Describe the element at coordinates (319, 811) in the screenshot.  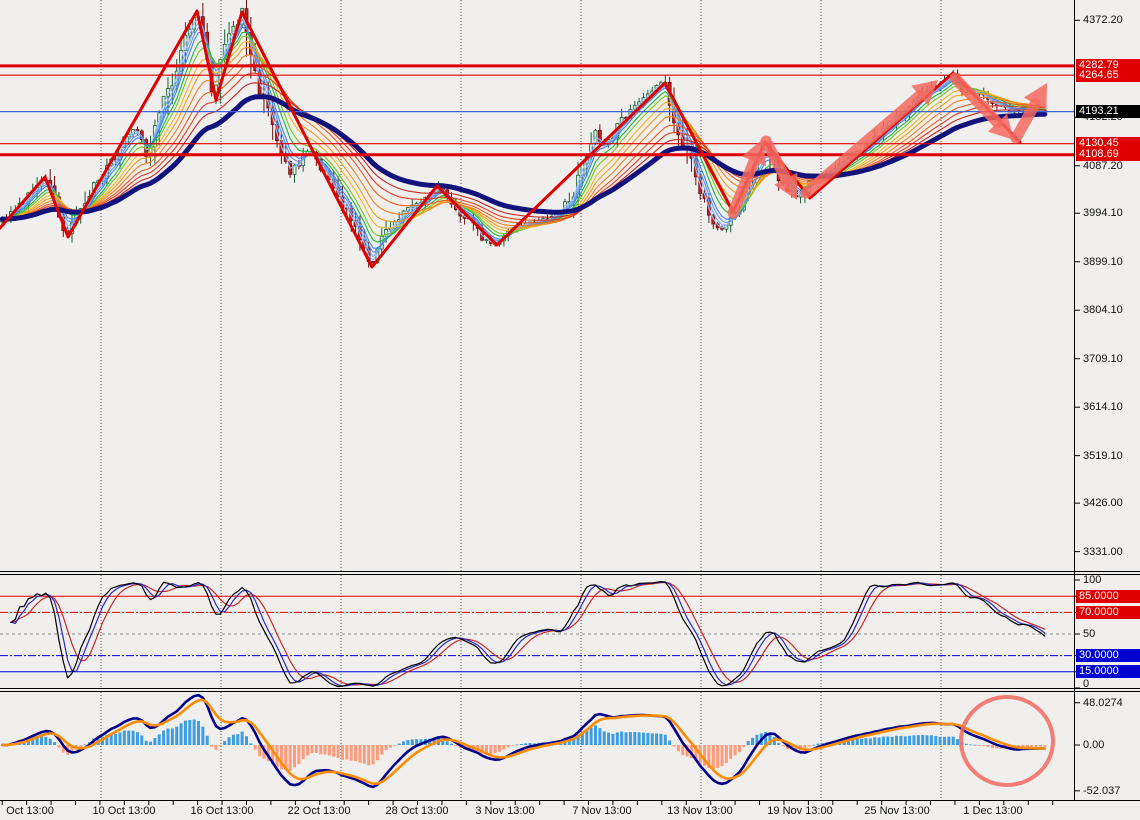
I see `time-axis-label: 22 Oct 13:00` at that location.